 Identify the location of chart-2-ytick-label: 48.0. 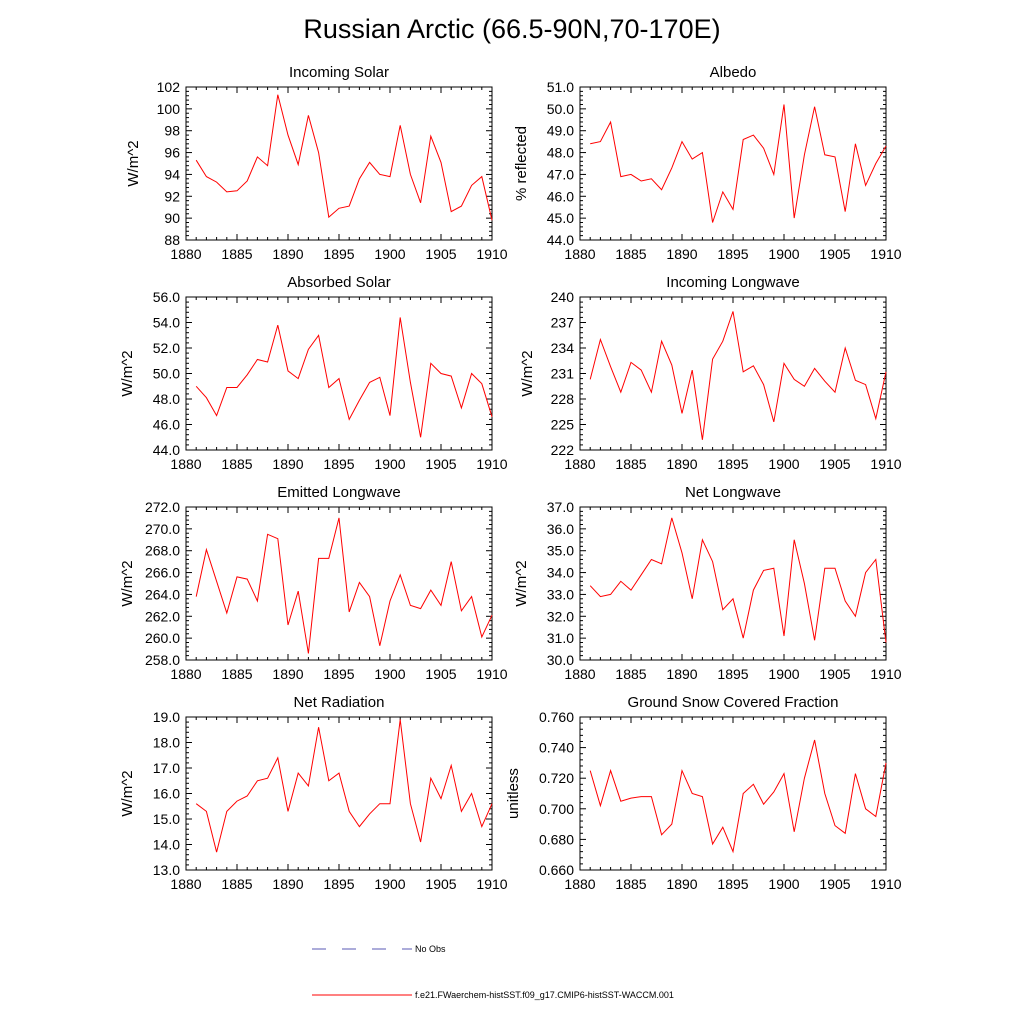
(560, 153).